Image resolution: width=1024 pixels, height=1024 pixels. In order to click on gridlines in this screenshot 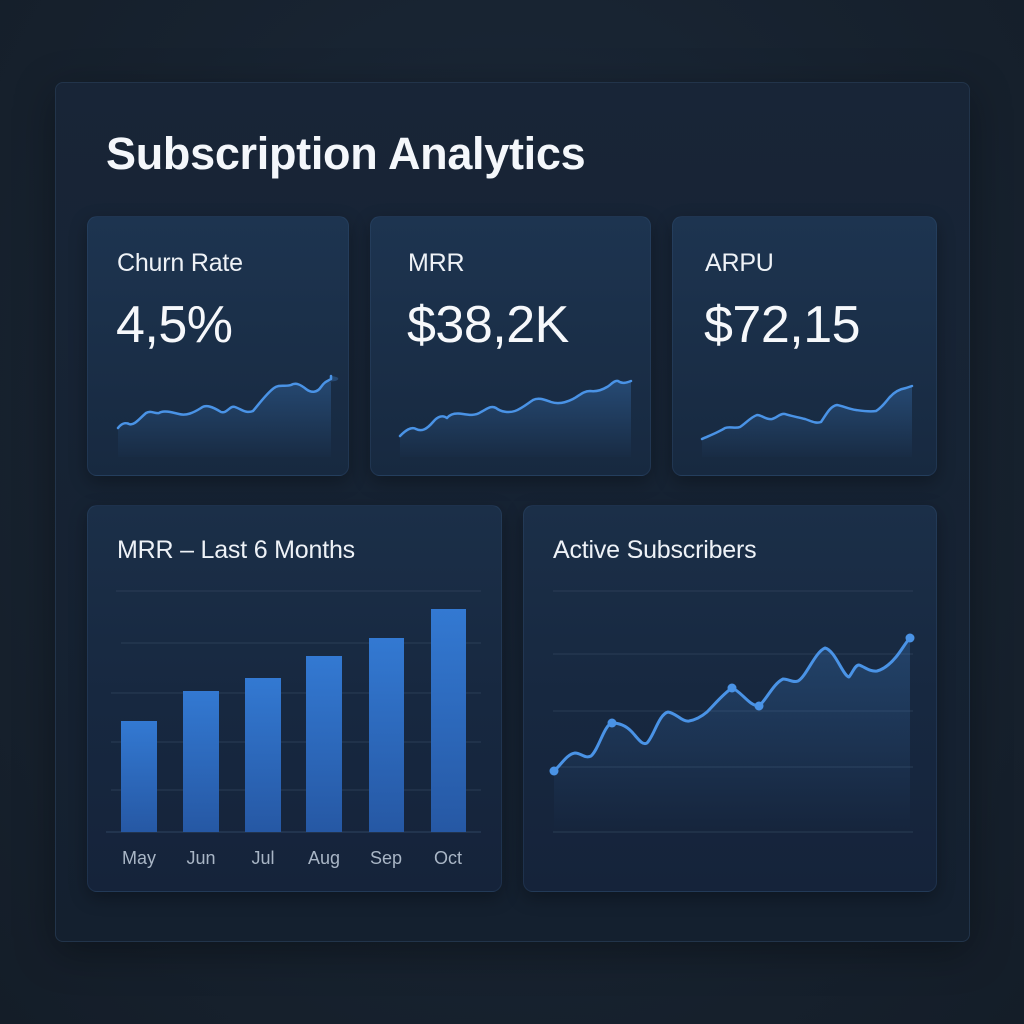, I will do `click(293, 711)`.